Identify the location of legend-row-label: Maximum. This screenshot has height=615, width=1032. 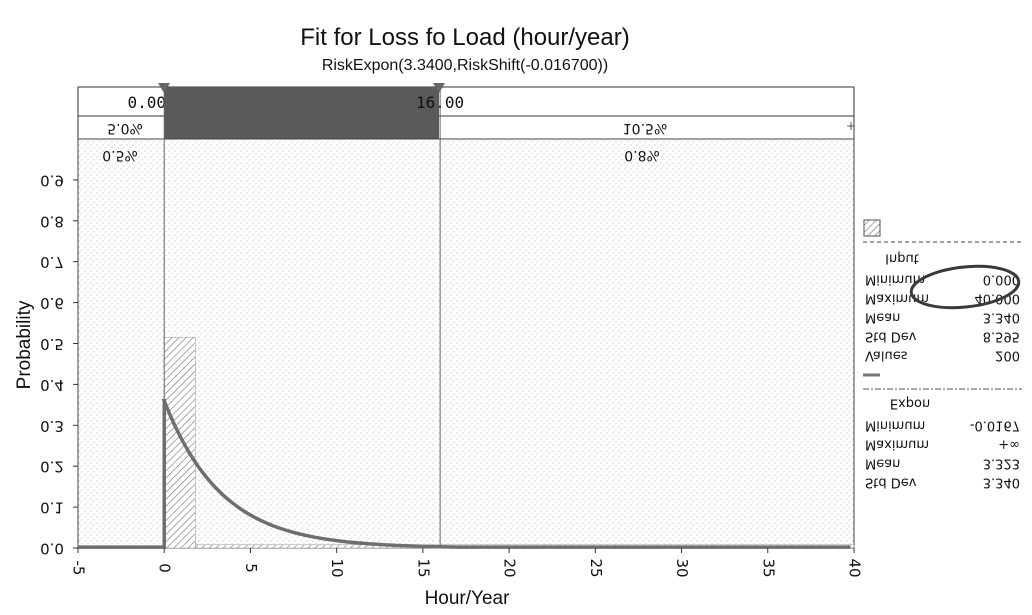
(897, 444).